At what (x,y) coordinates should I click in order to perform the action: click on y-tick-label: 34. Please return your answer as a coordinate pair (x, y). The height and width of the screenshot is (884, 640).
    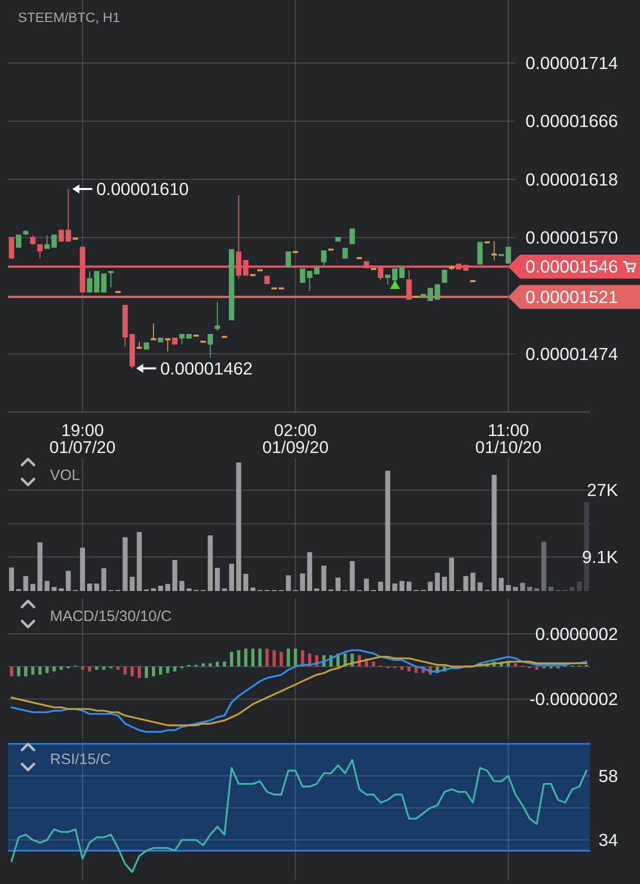
    Looking at the image, I should click on (608, 840).